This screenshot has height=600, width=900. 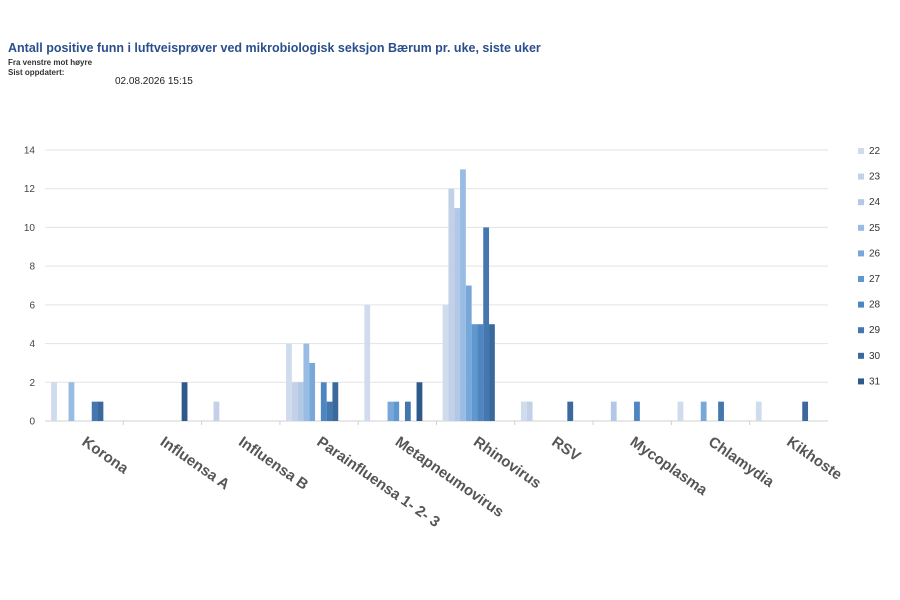 What do you see at coordinates (154, 81) in the screenshot?
I see `last-updated-value: 02.08.2026 15:15` at bounding box center [154, 81].